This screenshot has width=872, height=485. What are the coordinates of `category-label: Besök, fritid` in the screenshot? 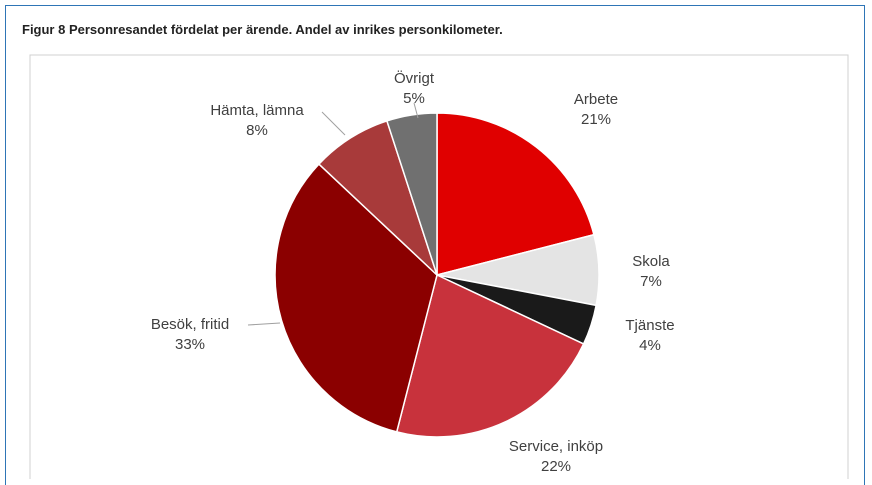 It's located at (190, 324).